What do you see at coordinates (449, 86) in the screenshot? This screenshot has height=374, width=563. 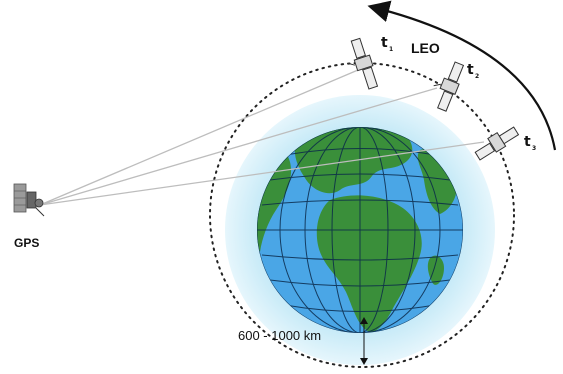 I see `leo-satellite-icon-t2` at bounding box center [449, 86].